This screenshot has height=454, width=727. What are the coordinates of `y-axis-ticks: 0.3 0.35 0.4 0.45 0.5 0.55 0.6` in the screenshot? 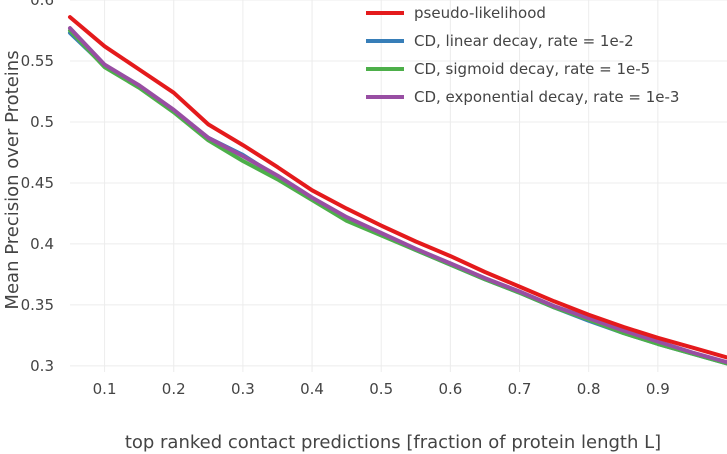 It's located at (37, 187).